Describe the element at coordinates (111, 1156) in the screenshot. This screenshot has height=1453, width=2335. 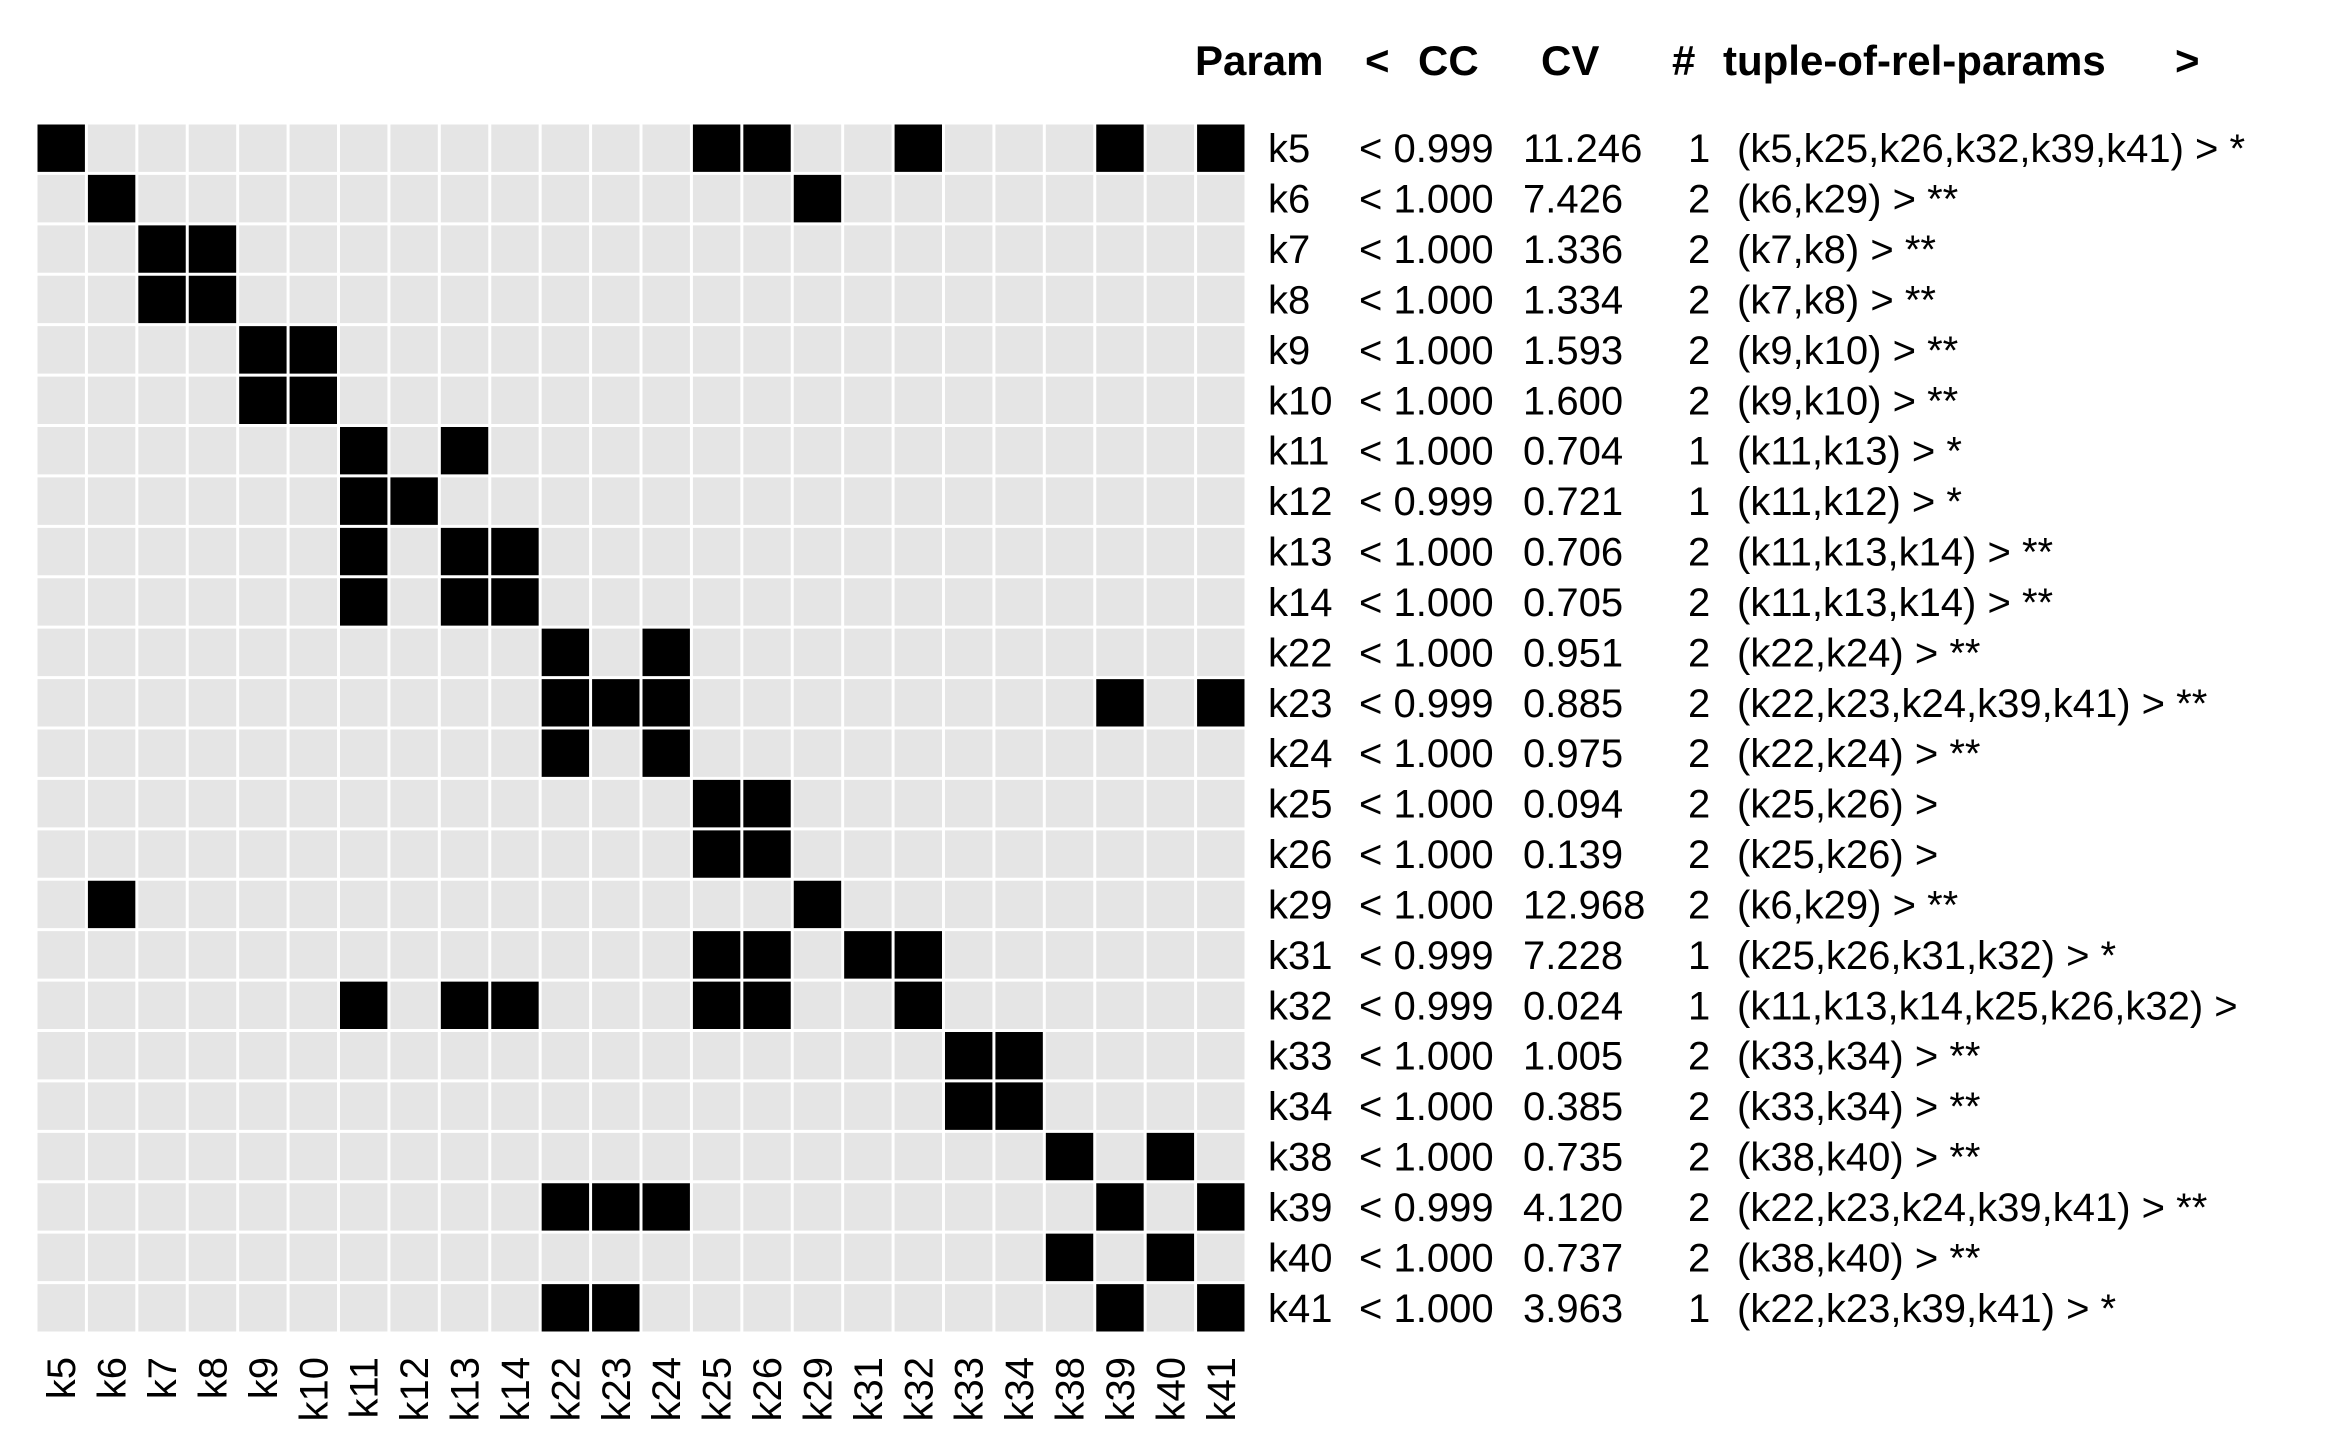
I see `heatmap-cell-k38-k6` at that location.